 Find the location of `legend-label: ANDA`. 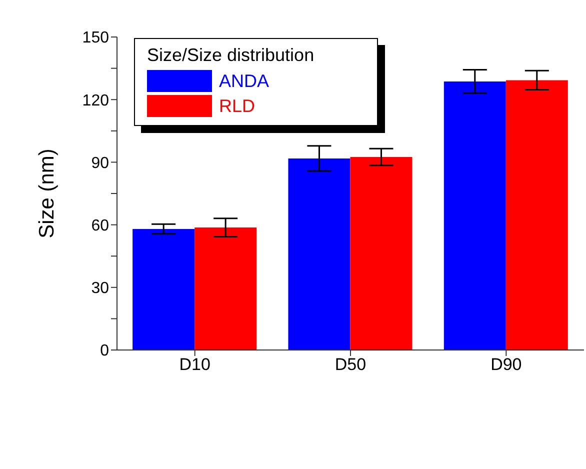

legend-label: ANDA is located at coordinates (244, 81).